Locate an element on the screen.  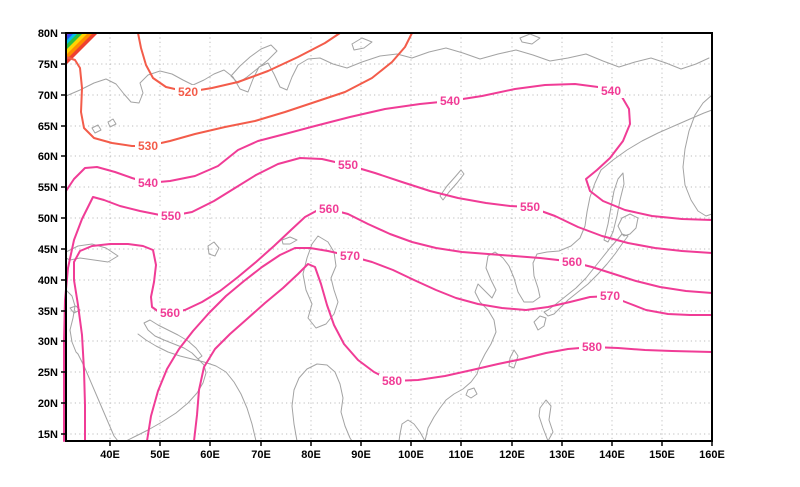
x-axis-tick-label: 80E is located at coordinates (311, 455).